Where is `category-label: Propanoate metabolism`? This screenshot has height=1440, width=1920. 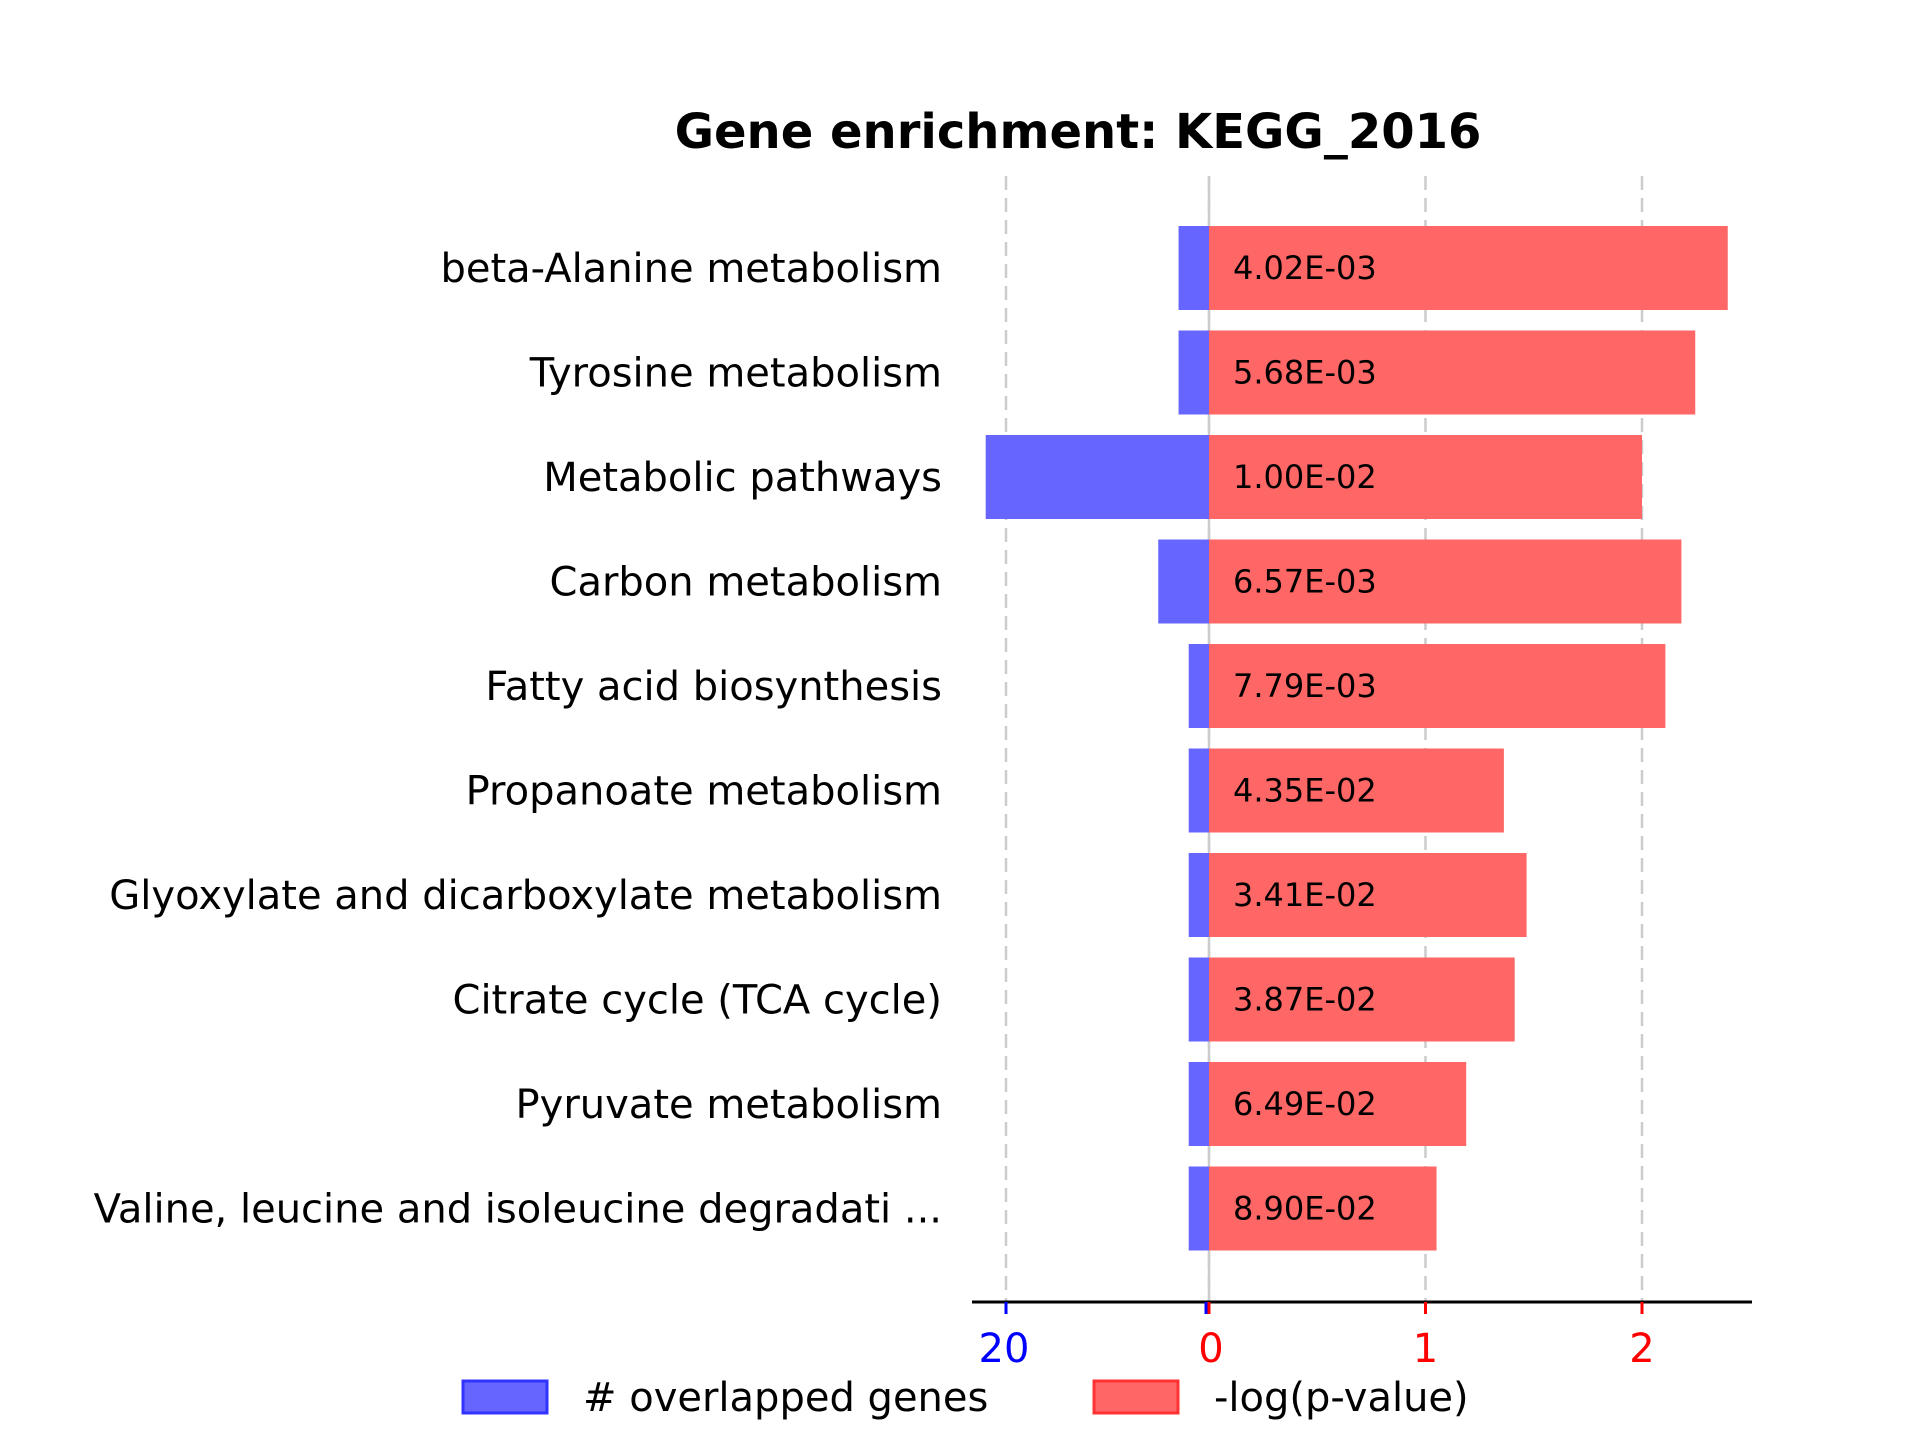
category-label: Propanoate metabolism is located at coordinates (704, 792).